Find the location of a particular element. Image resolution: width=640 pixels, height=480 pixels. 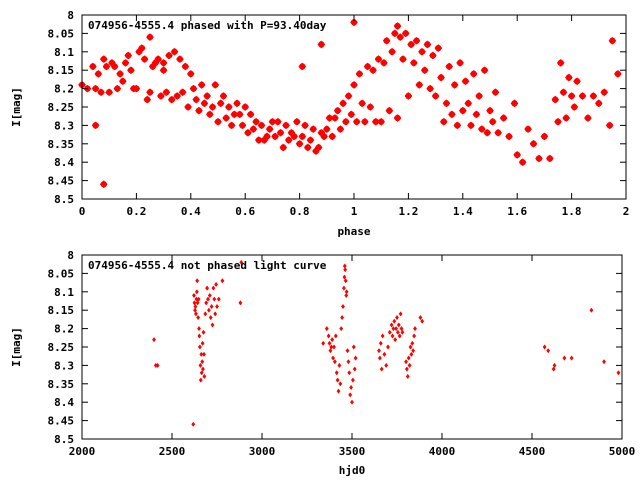

x-tick-label: 3500 is located at coordinates (352, 451).